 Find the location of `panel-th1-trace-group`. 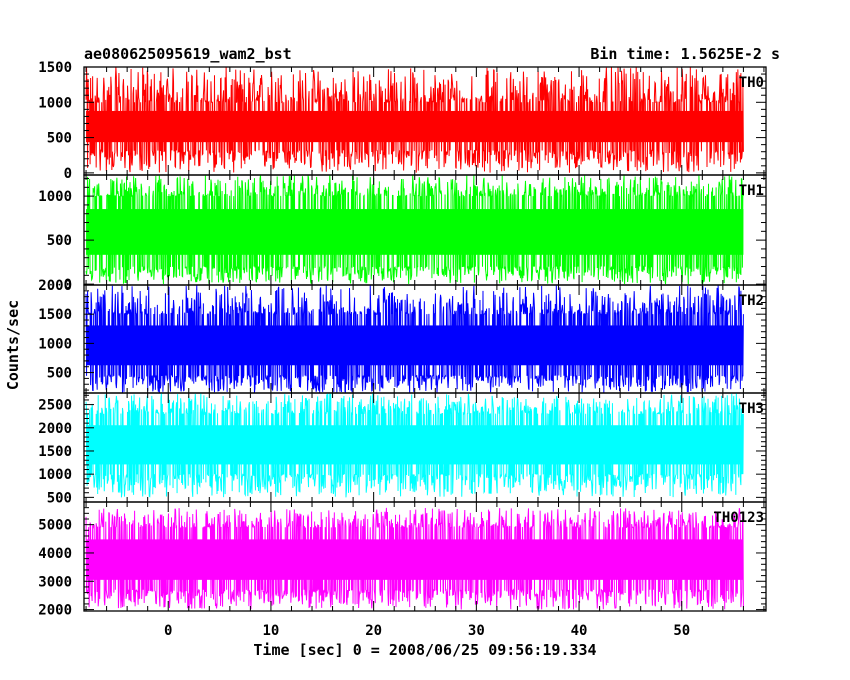

panel-th1-trace-group is located at coordinates (414, 230).